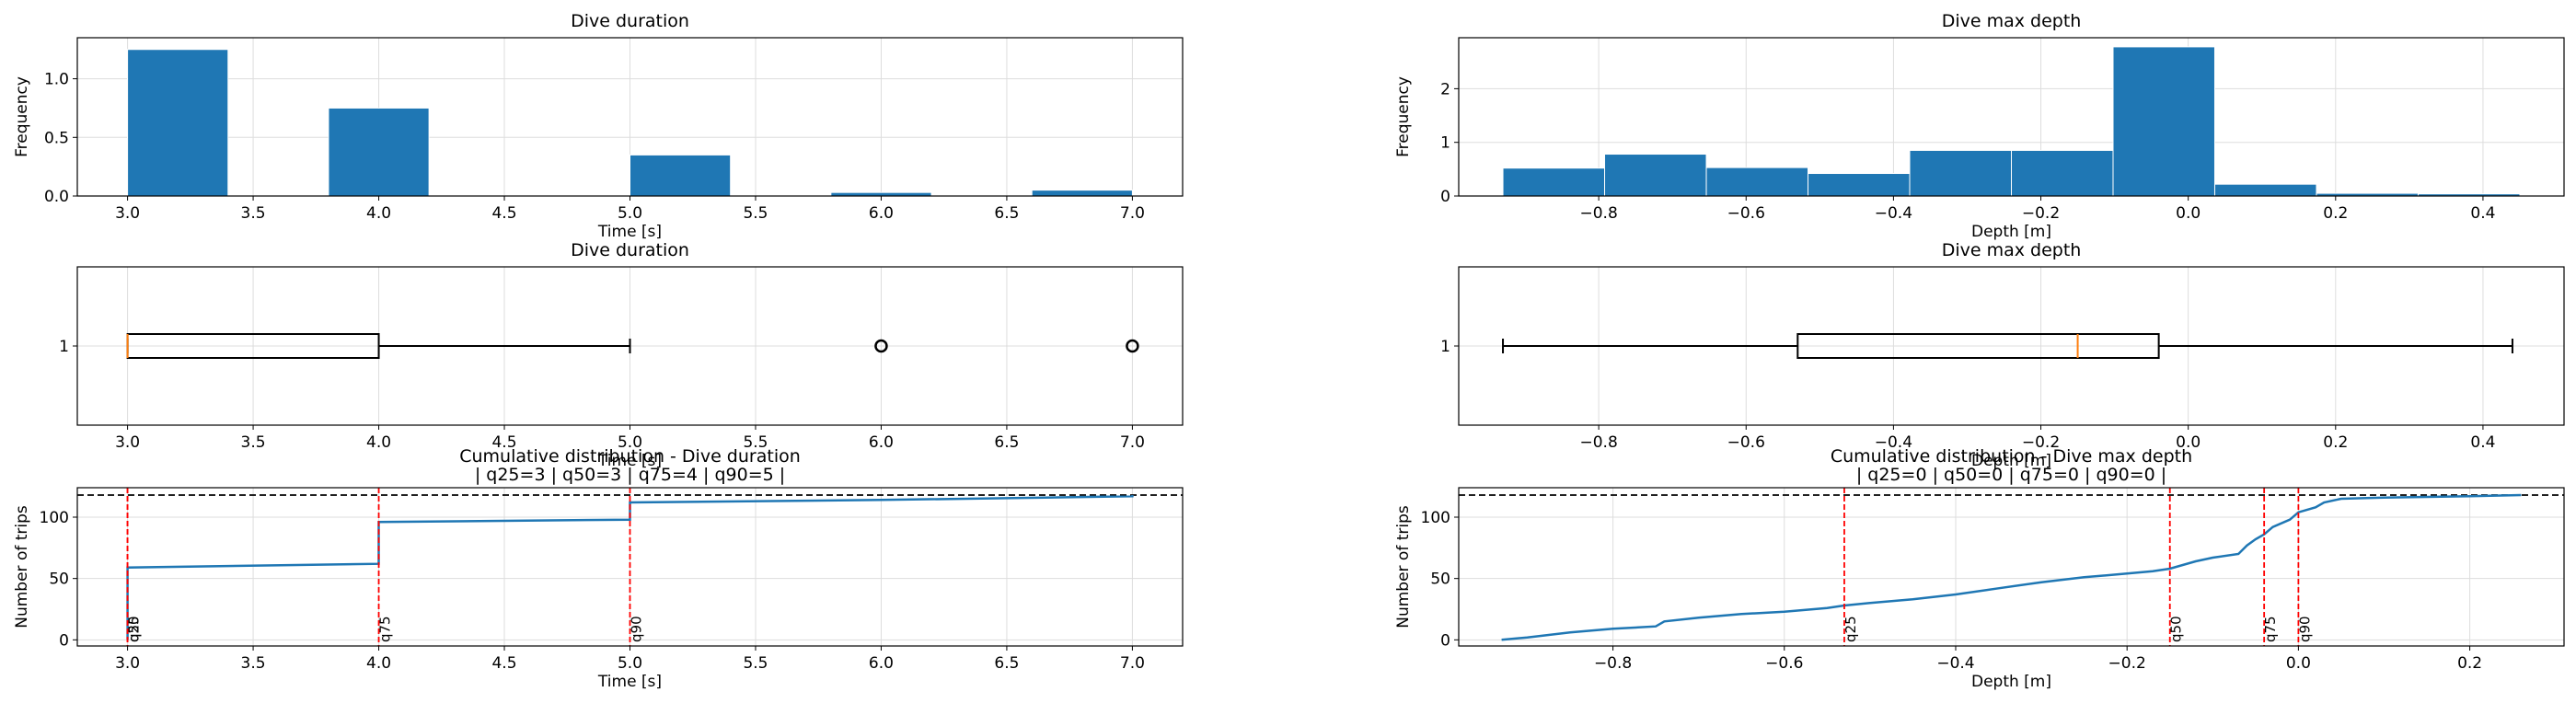 The height and width of the screenshot is (715, 2576). Describe the element at coordinates (56, 138) in the screenshot. I see `y-tick-label: 0.5` at that location.